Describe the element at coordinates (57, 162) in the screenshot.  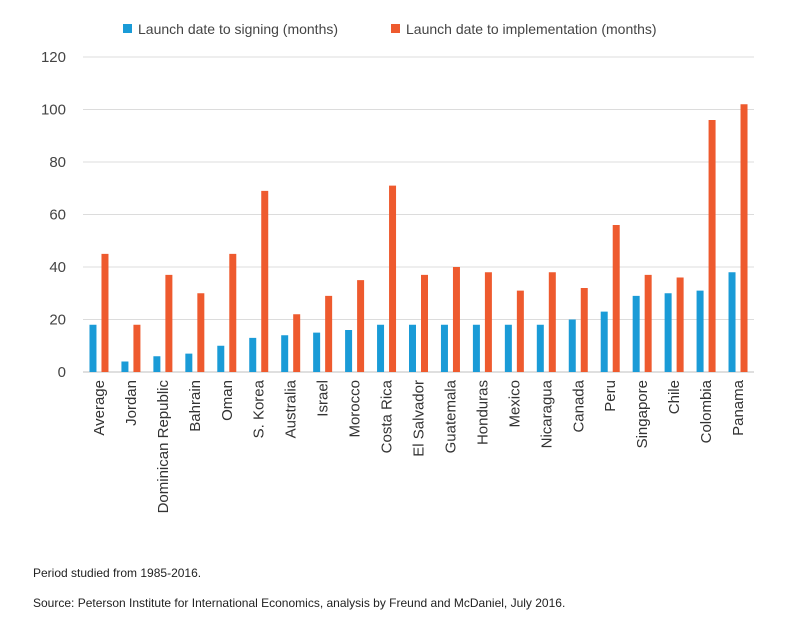
I see `y-tick-label: 80` at that location.